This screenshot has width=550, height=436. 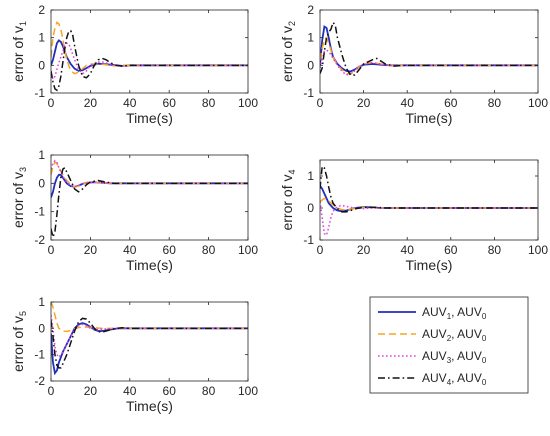 I want to click on legend: AUV1, AUV0 AUV2, AUV0 AUV3, AUV0 AUV4, AUV0, so click(x=449, y=345).